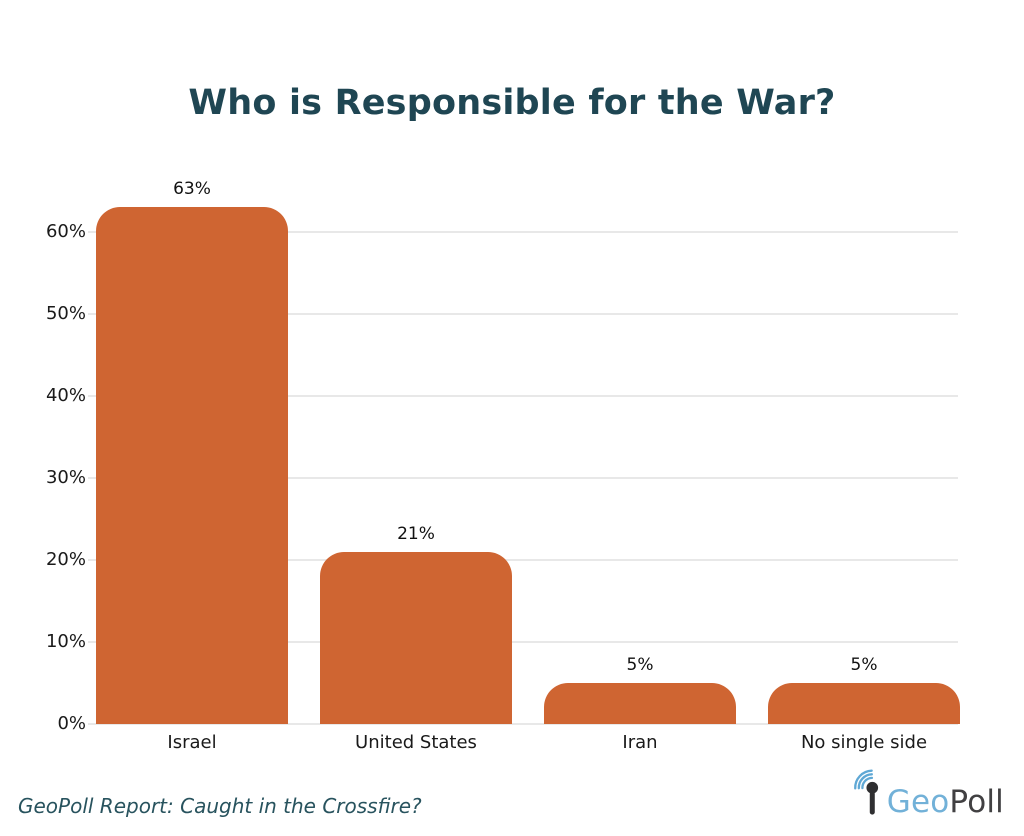 The width and height of the screenshot is (1024, 836). Describe the element at coordinates (640, 665) in the screenshot. I see `bar-value-label-iran: 5%` at that location.